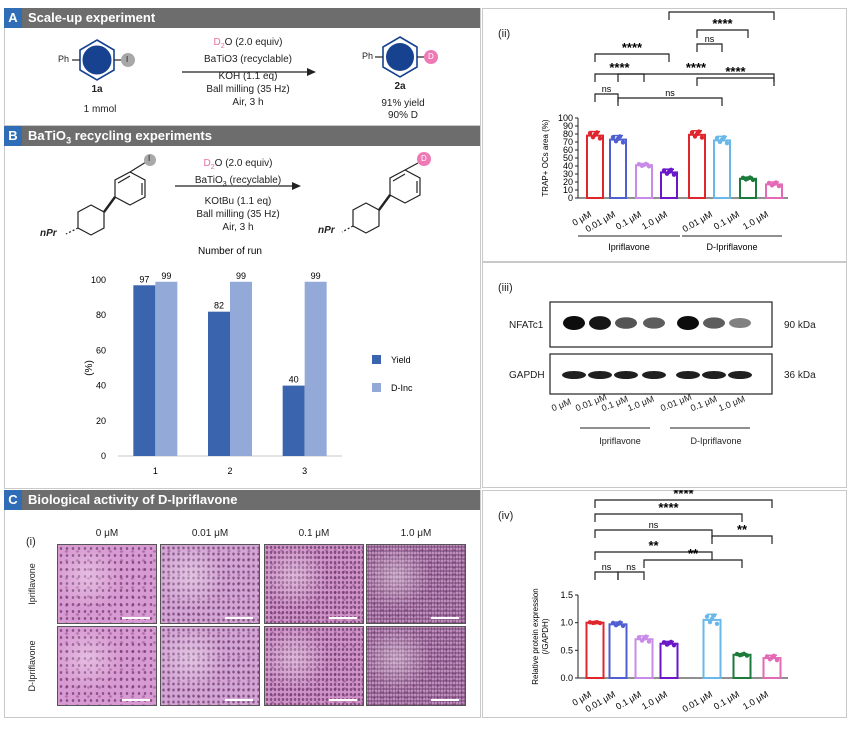 This screenshot has height=749, width=856. I want to click on product-dinc: 90% D, so click(403, 115).